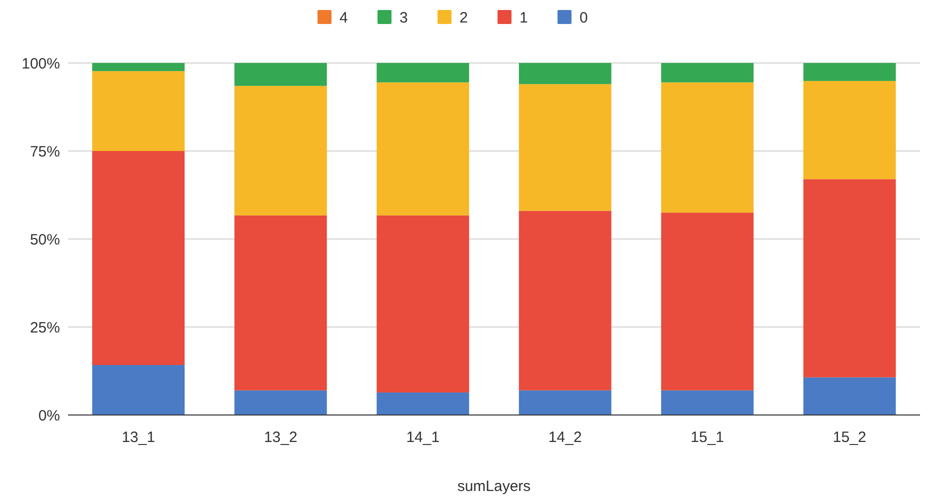 The height and width of the screenshot is (501, 935). Describe the element at coordinates (139, 437) in the screenshot. I see `x-tick-label: 13_1` at that location.